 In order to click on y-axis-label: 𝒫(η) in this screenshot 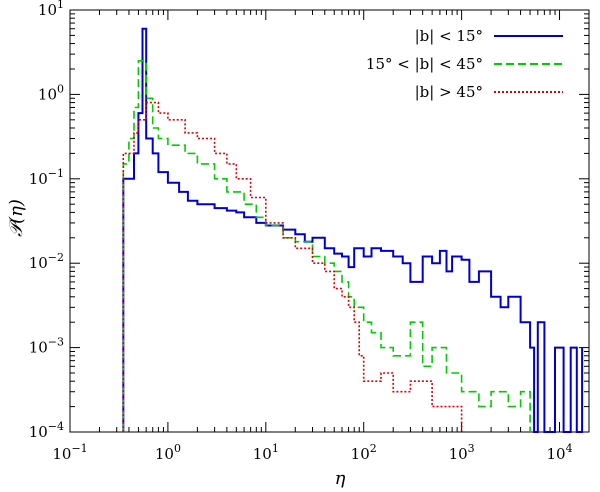, I will do `click(16, 218)`.